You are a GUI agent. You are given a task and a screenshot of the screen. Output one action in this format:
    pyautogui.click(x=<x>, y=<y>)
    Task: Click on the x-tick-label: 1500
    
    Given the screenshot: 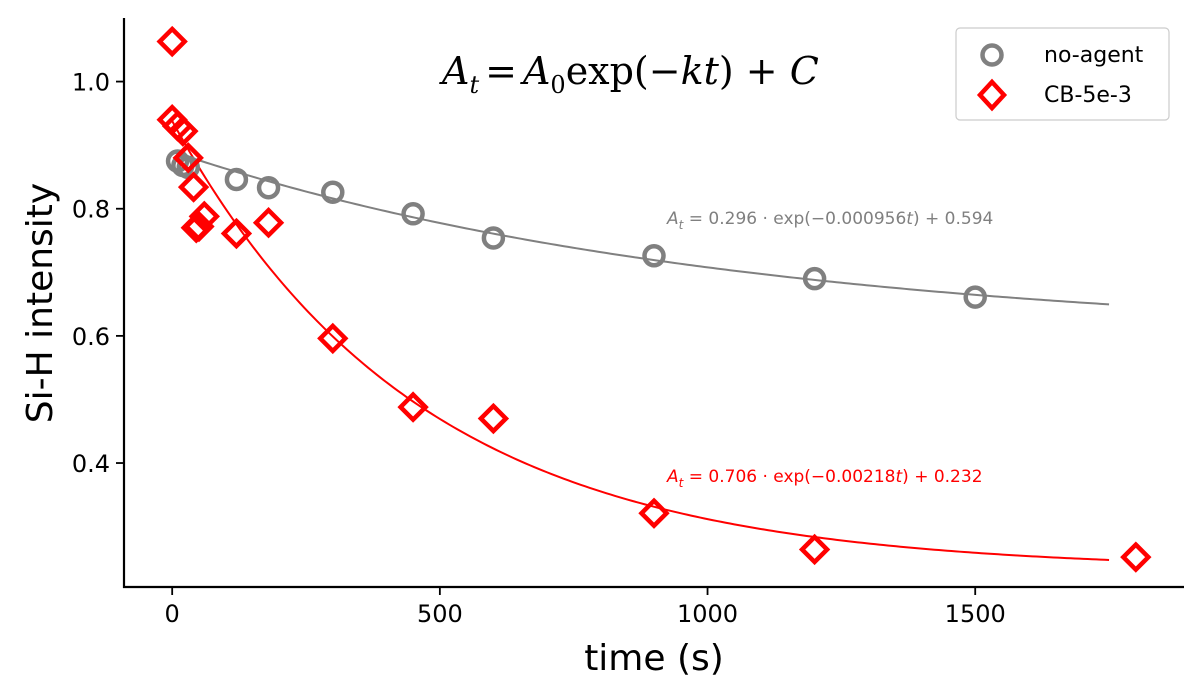 What is the action you would take?
    pyautogui.click(x=975, y=614)
    